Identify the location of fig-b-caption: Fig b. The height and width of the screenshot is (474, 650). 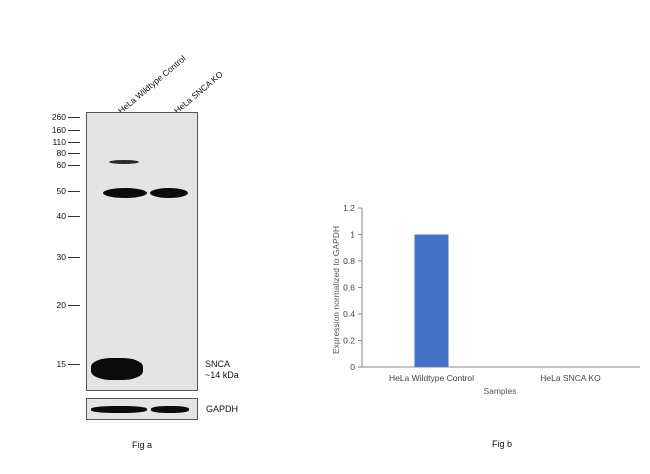
(502, 444).